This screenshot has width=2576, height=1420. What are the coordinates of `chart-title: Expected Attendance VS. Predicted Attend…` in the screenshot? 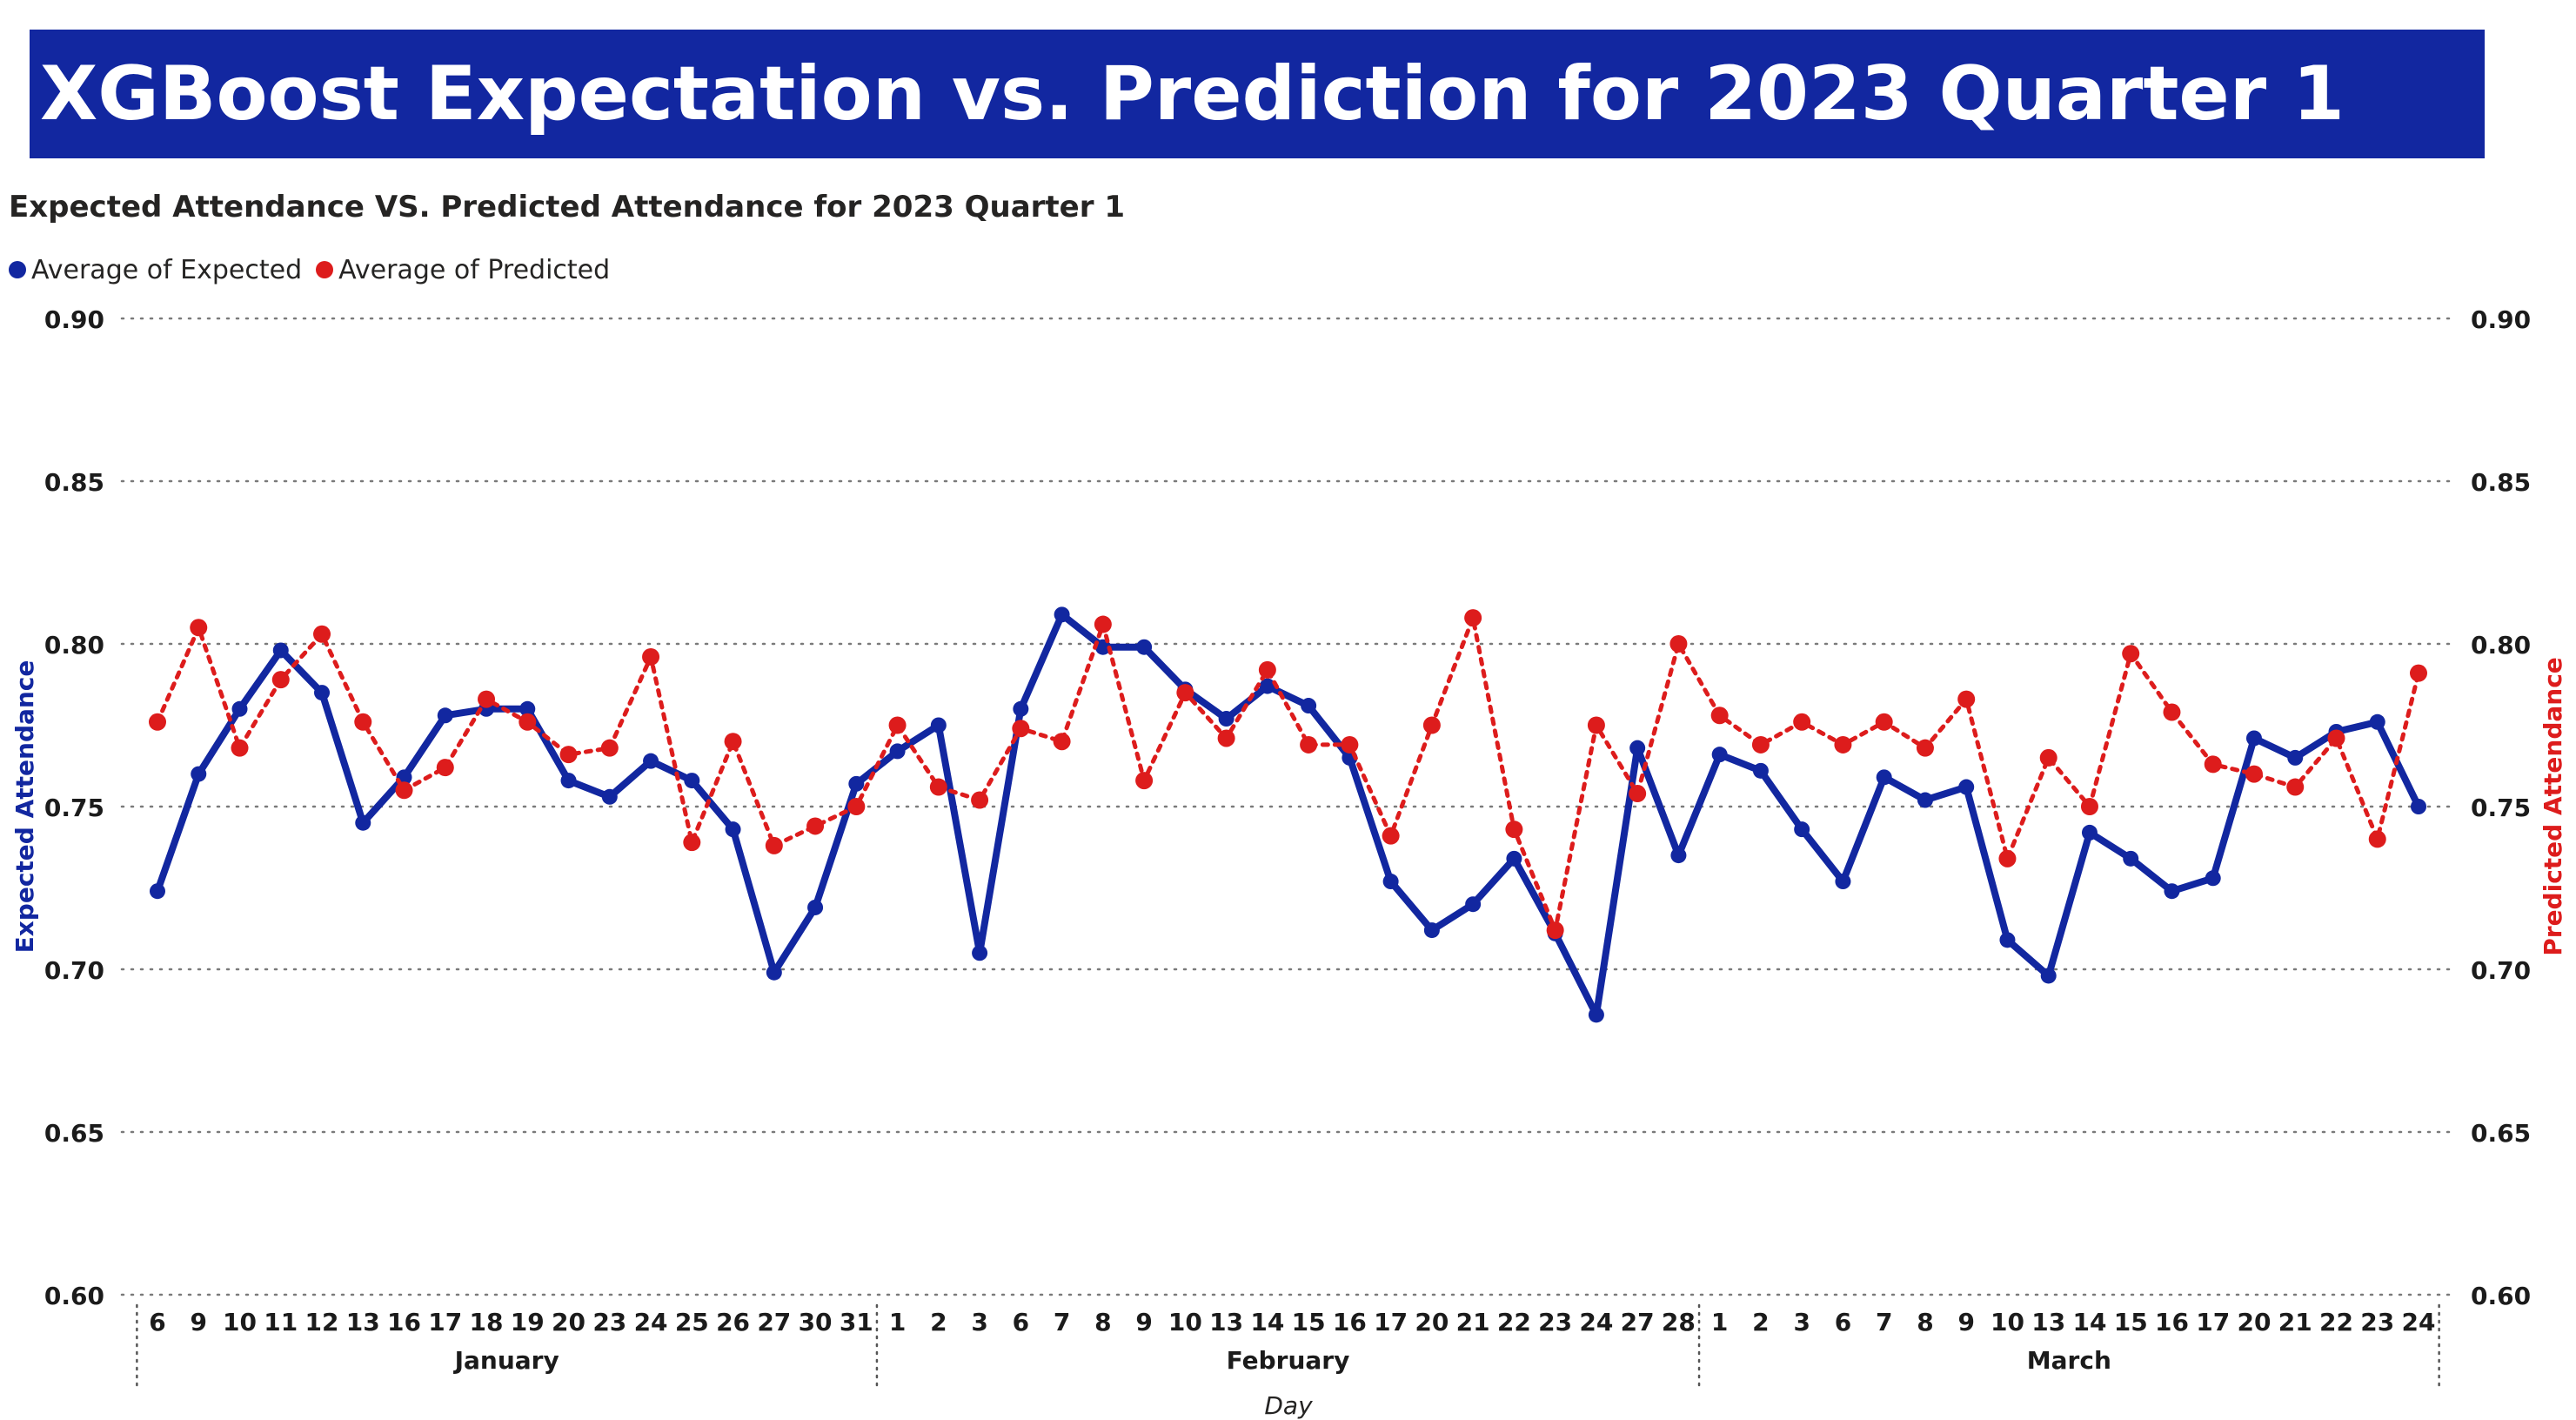 It's located at (567, 207).